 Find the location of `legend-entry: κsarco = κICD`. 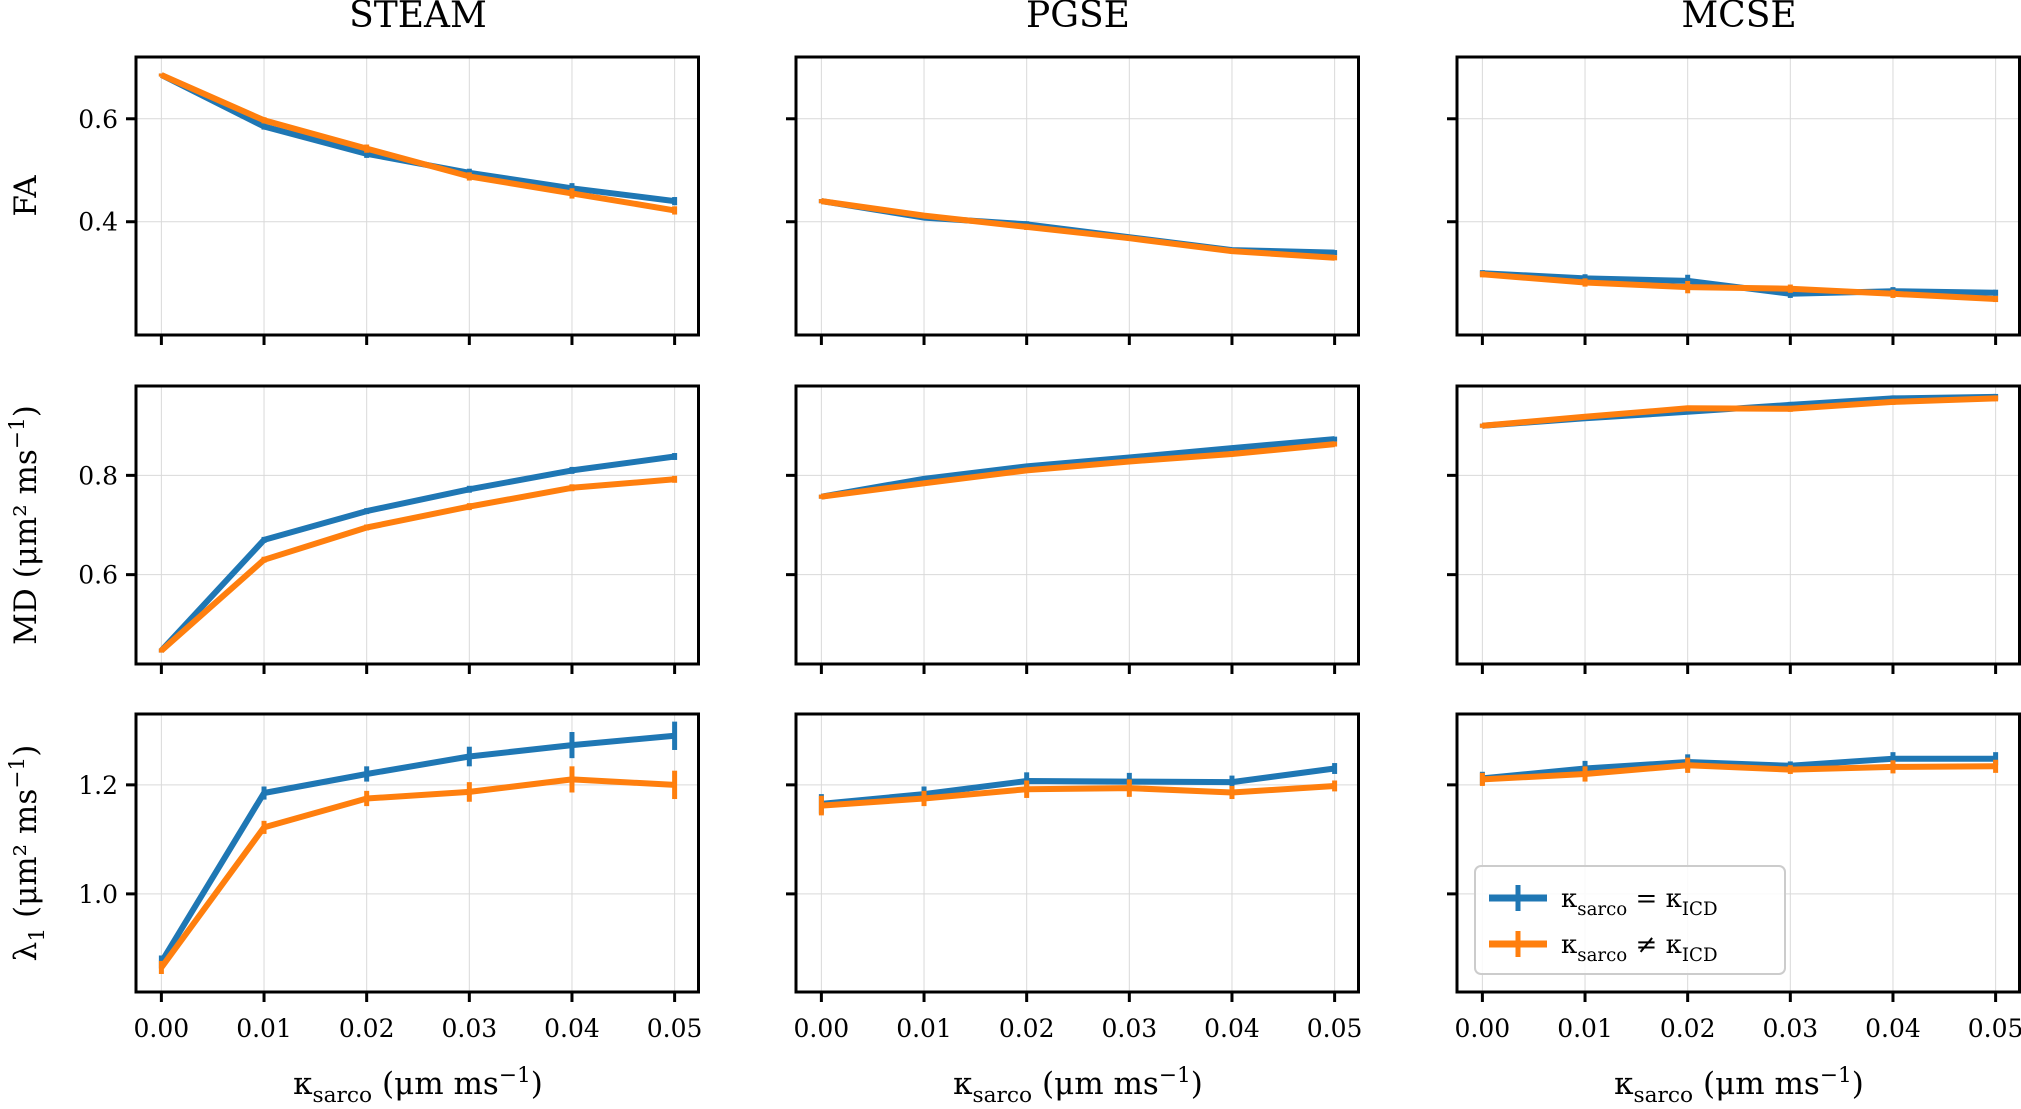

legend-entry: κsarco = κICD is located at coordinates (1639, 902).